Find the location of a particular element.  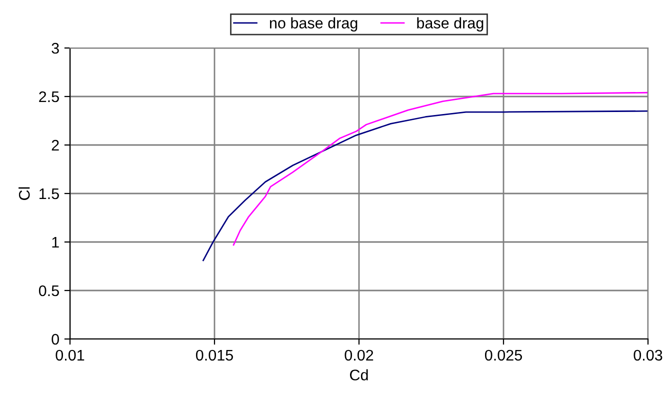

x-tick-label: 0.01 is located at coordinates (70, 355).